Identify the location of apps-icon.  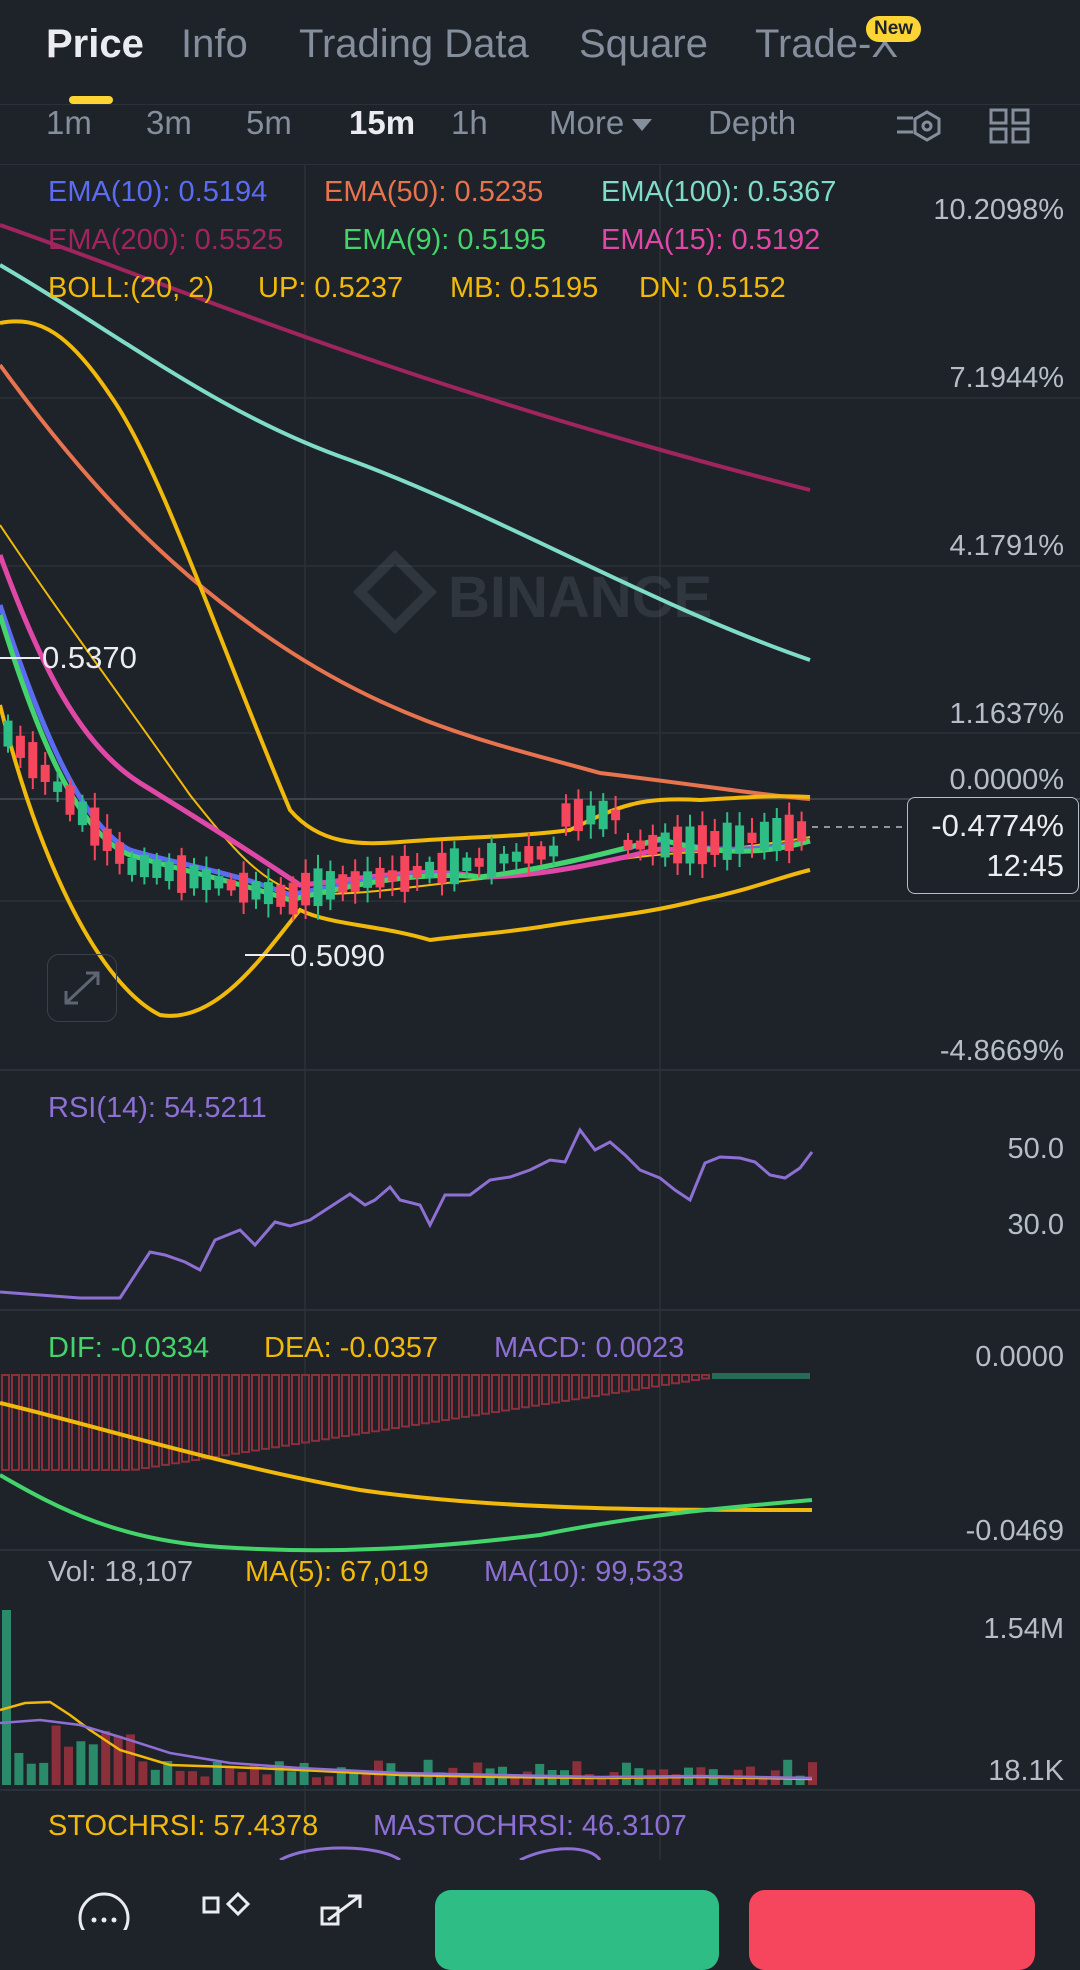
(226, 1910).